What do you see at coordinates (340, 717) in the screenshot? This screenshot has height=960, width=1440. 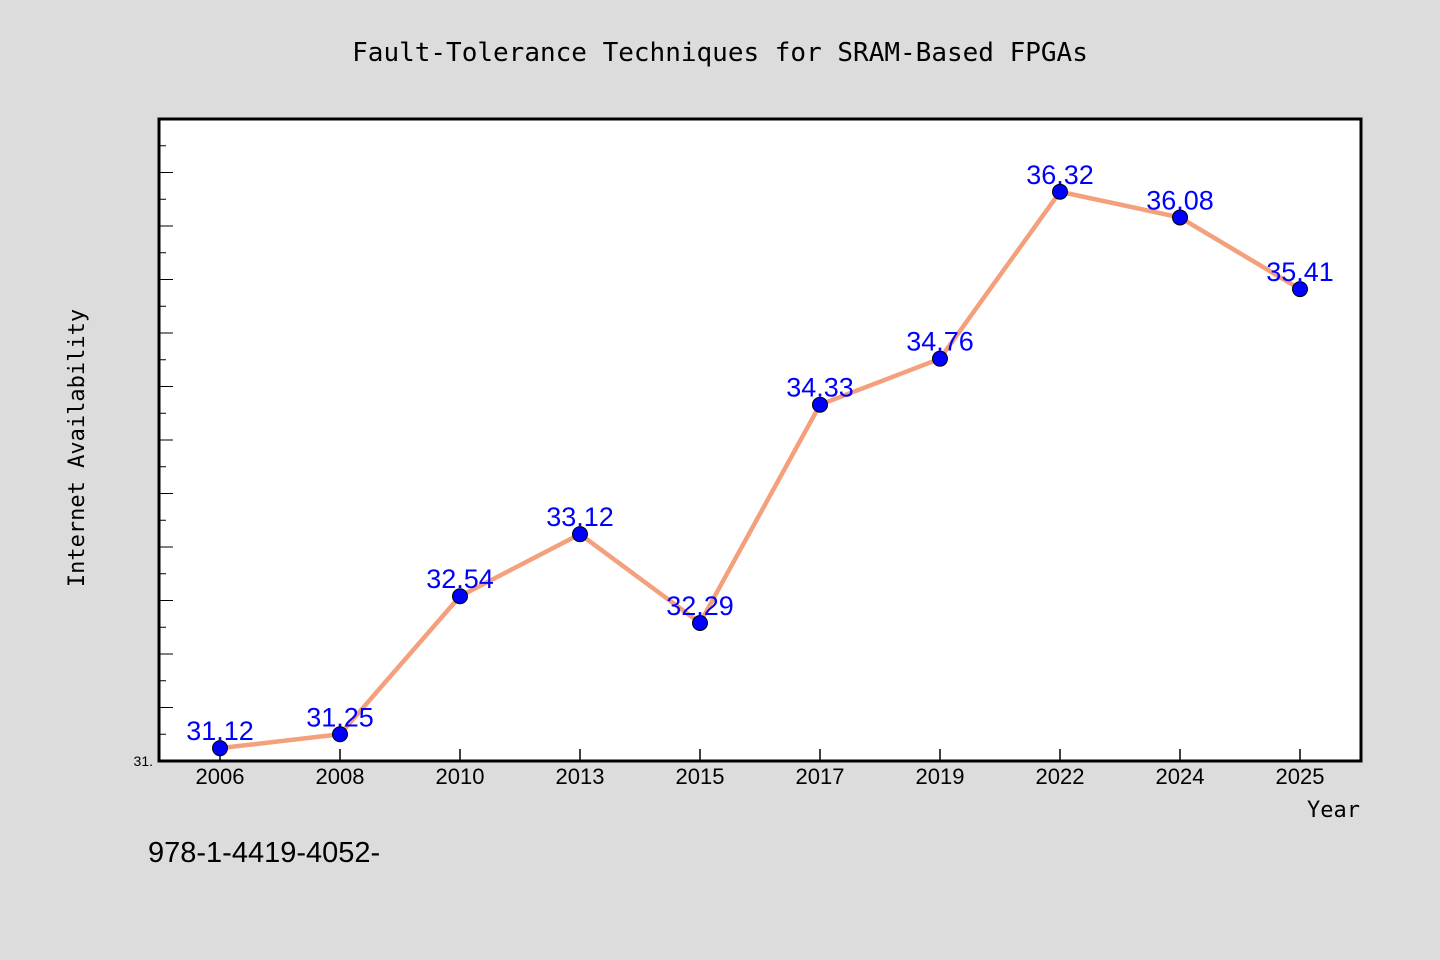 I see `data-label: 31.25` at bounding box center [340, 717].